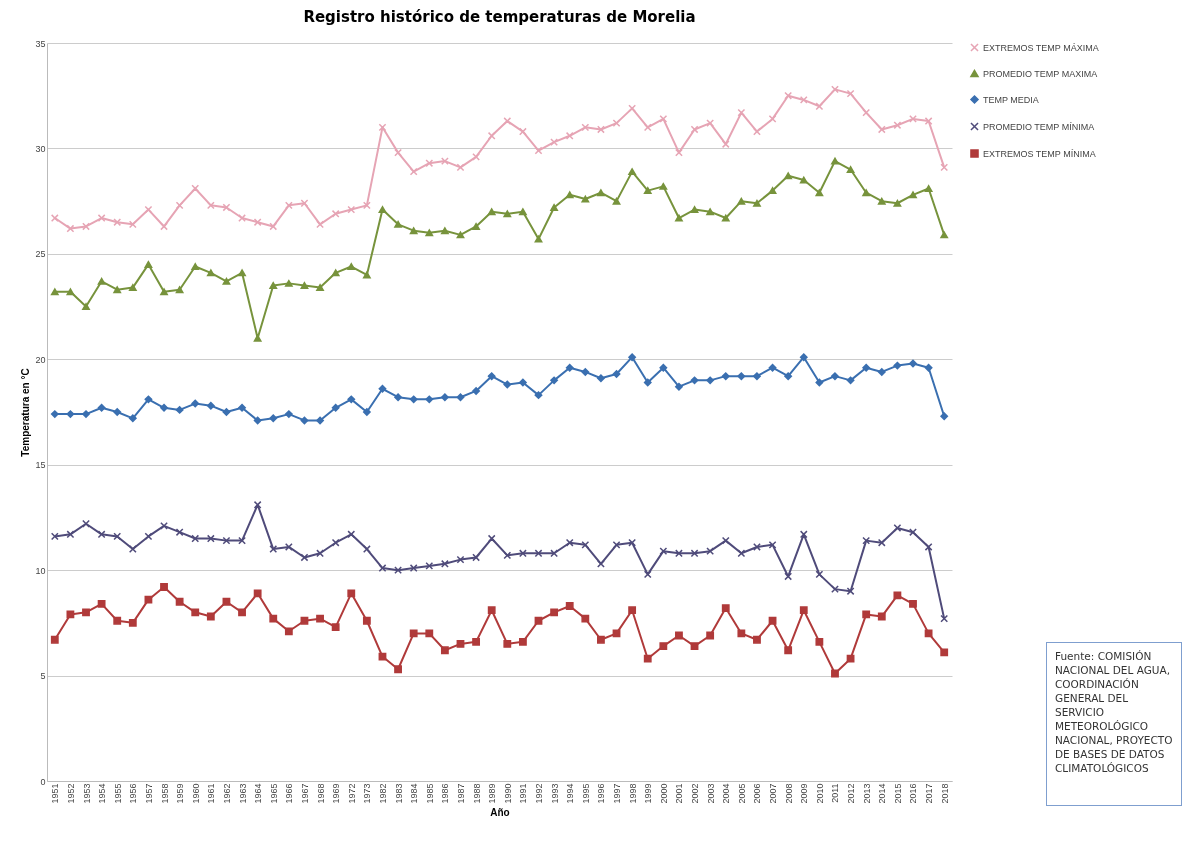 This screenshot has height=846, width=1187. Describe the element at coordinates (367, 793) in the screenshot. I see `x-tick-label: 1973` at that location.